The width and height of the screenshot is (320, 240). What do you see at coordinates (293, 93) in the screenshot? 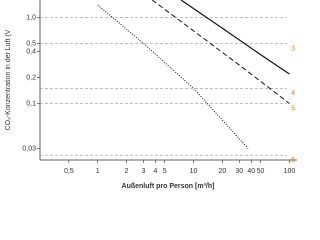
I see `reference-label: 4` at bounding box center [293, 93].